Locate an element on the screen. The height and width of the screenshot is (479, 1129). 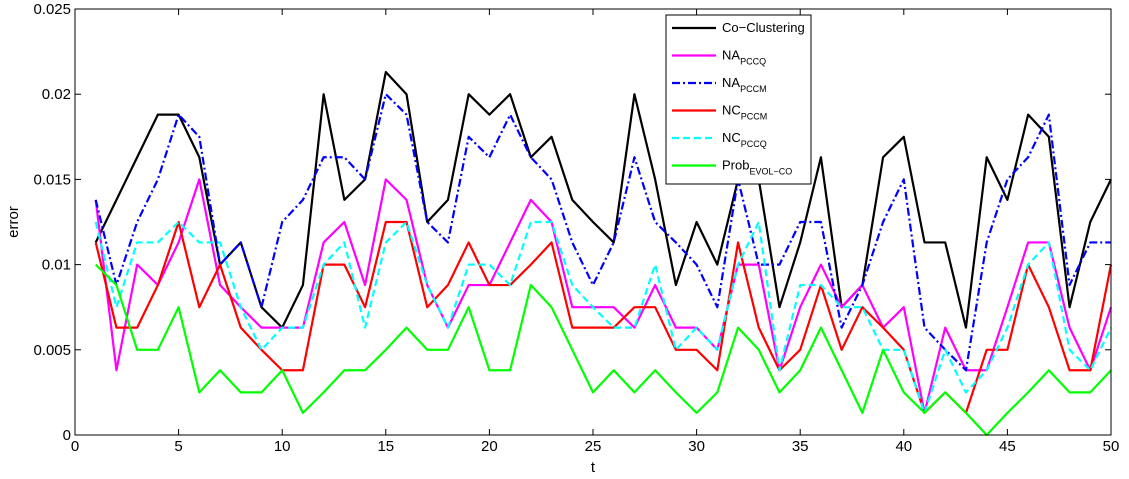
x-tick-label: 45 is located at coordinates (1007, 446).